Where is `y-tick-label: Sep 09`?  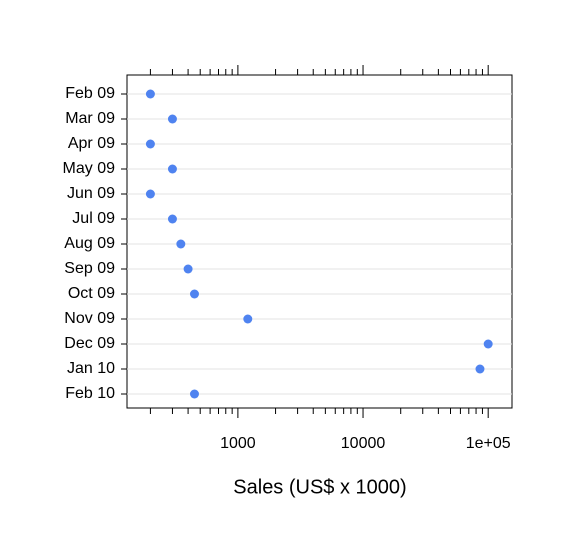
y-tick-label: Sep 09 is located at coordinates (89, 268).